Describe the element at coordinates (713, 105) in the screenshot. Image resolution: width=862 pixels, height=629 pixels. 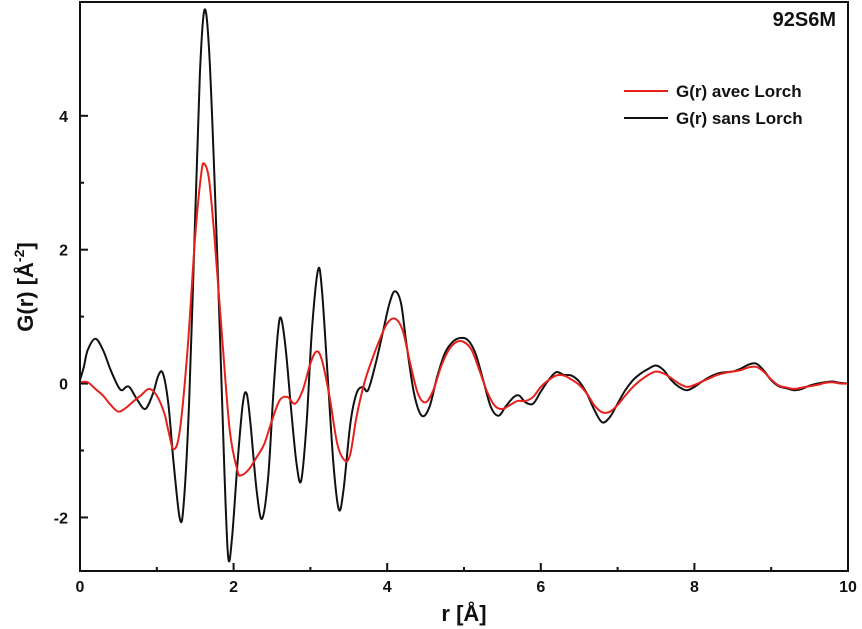
I see `legend: G(r) avec Lorch G(r) sans Lorch` at that location.